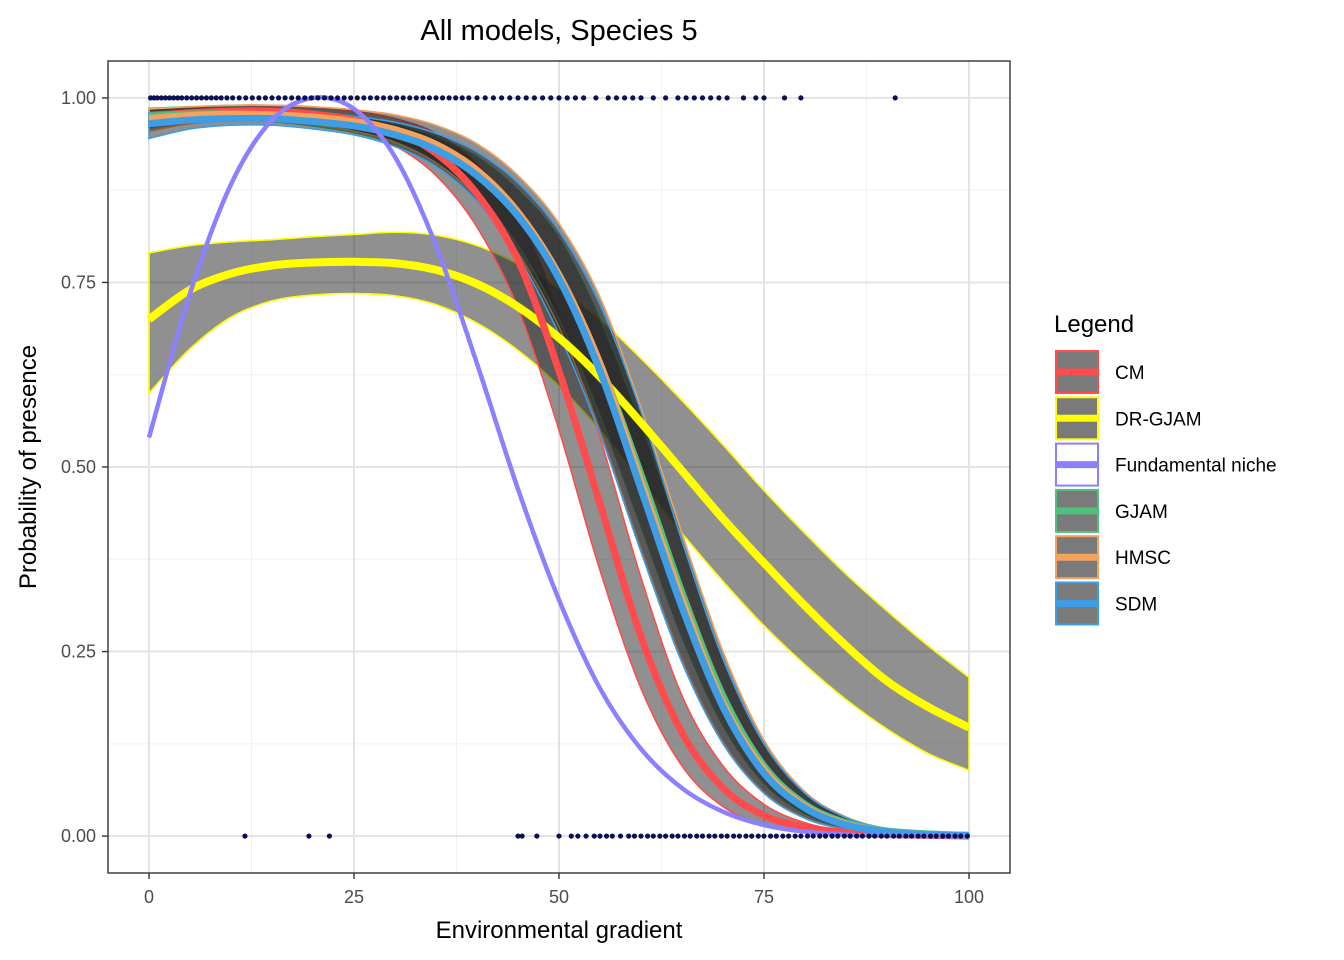  What do you see at coordinates (1106, 603) in the screenshot?
I see `legend-item-sdm: SDM` at bounding box center [1106, 603].